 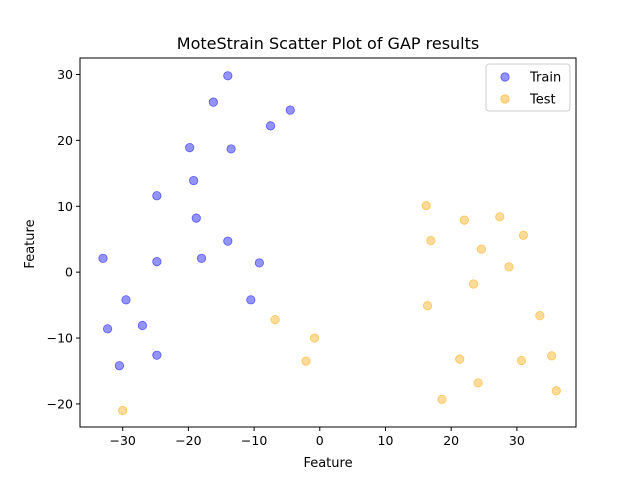 I want to click on chart-title: MoteStrain Scatter Plot of GAP results, so click(x=328, y=43).